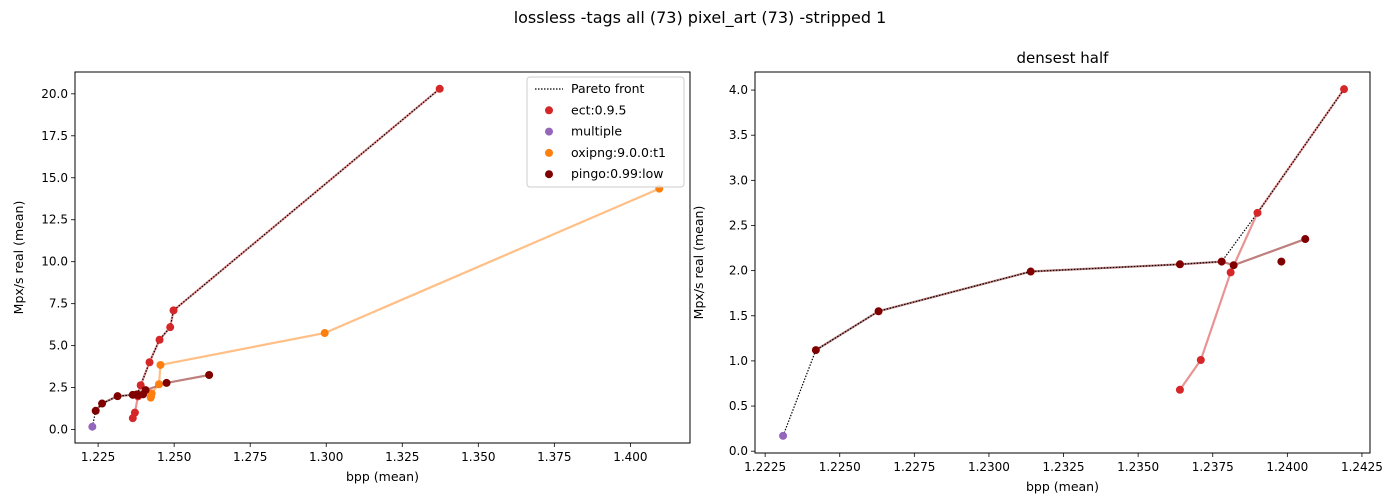 The height and width of the screenshot is (500, 1400). What do you see at coordinates (738, 180) in the screenshot?
I see `y-tick-label: 3.0` at bounding box center [738, 180].